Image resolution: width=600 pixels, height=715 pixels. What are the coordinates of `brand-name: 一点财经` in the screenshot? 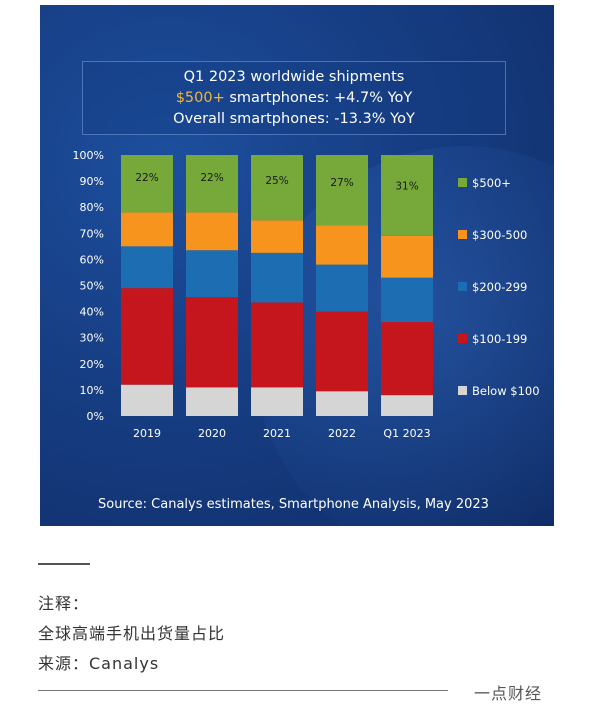 It's located at (508, 693).